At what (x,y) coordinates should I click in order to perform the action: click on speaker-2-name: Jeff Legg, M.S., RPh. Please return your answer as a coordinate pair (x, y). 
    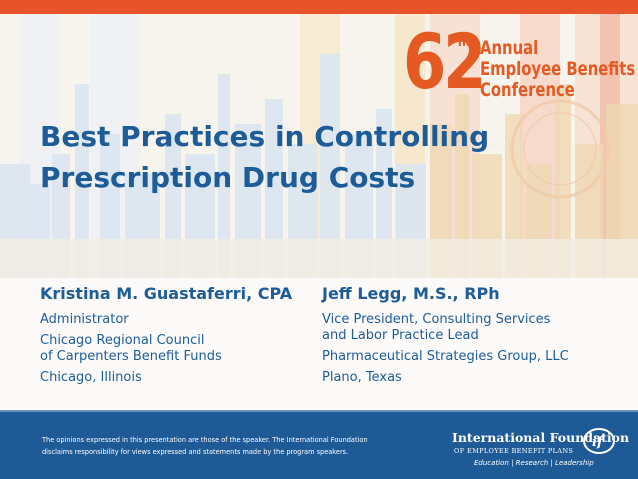
    Looking at the image, I should click on (411, 293).